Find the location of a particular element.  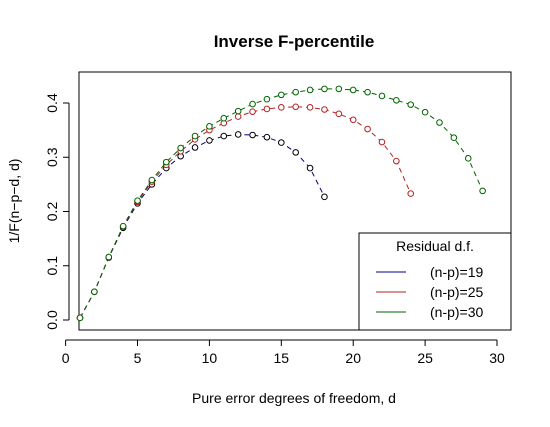

y-axis: 0.0 0.1 0.2 0.3 0.4 is located at coordinates (57, 211).